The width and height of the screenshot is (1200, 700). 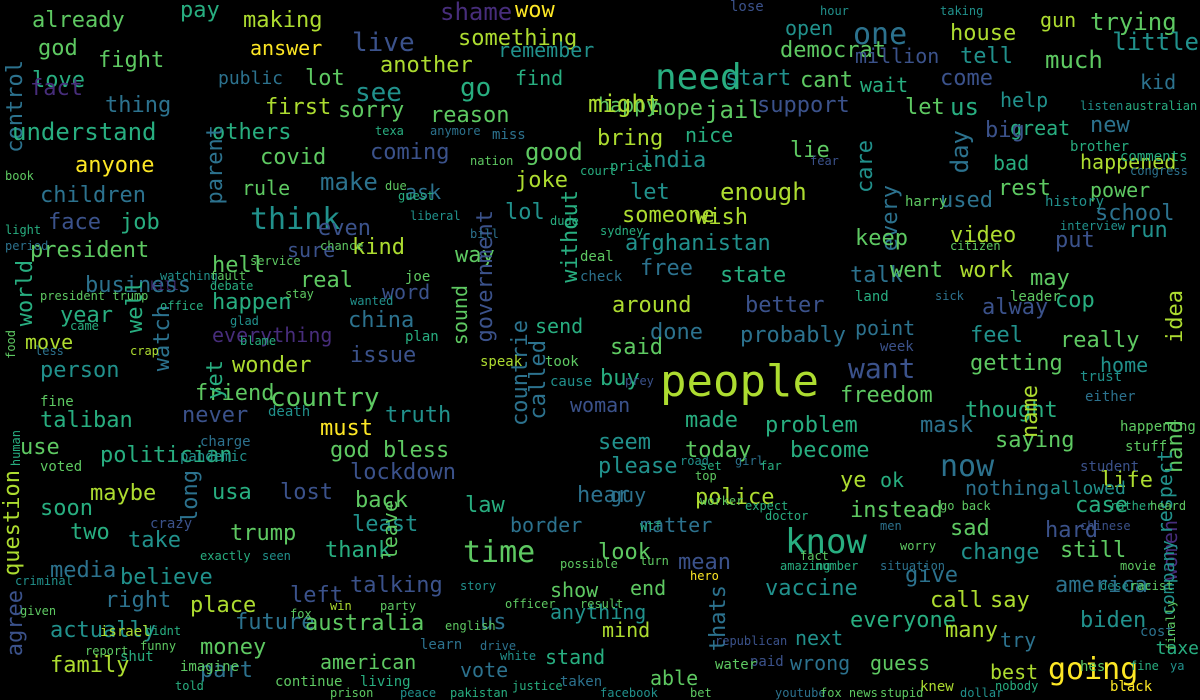 I want to click on cloud-word: change, so click(x=1000, y=552).